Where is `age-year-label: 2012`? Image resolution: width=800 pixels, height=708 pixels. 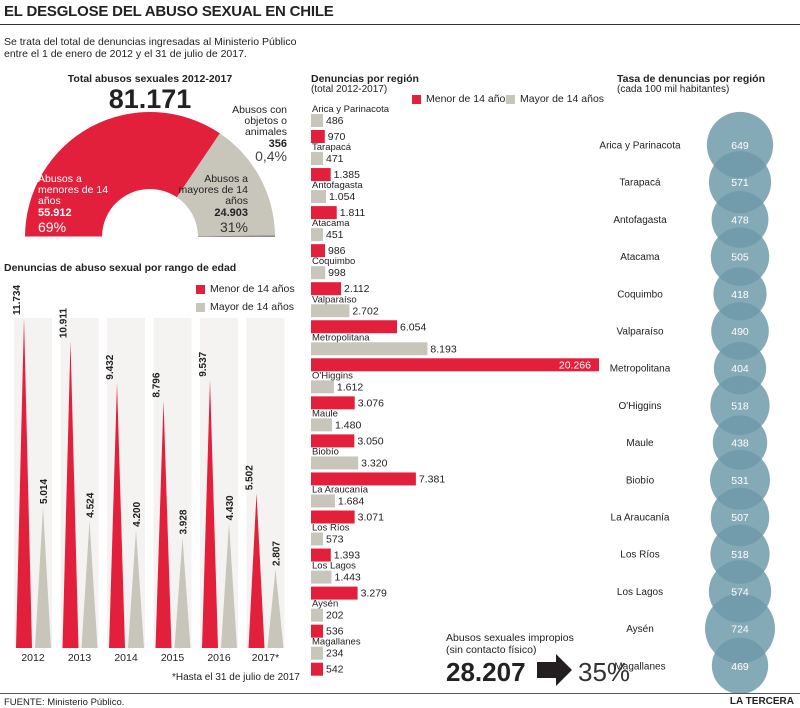 age-year-label: 2012 is located at coordinates (33, 658).